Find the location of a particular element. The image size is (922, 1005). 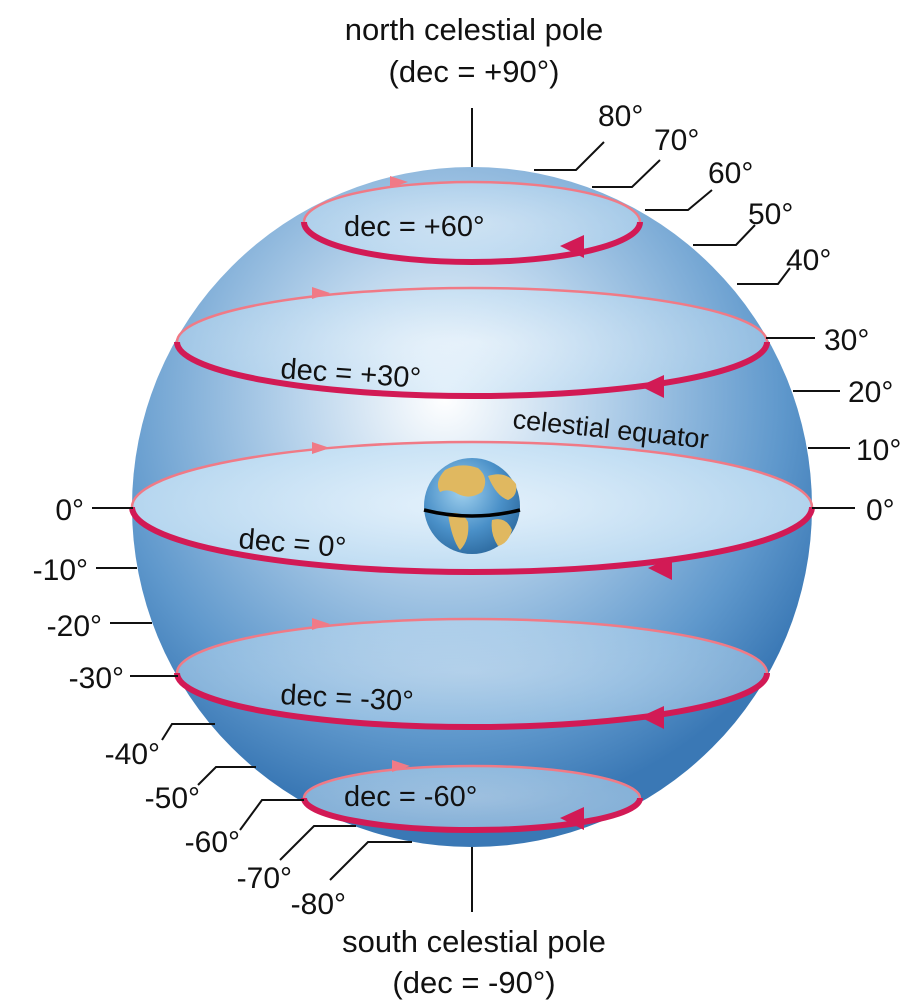

south-pole-label-line2: (dec = -90°) is located at coordinates (473, 982).